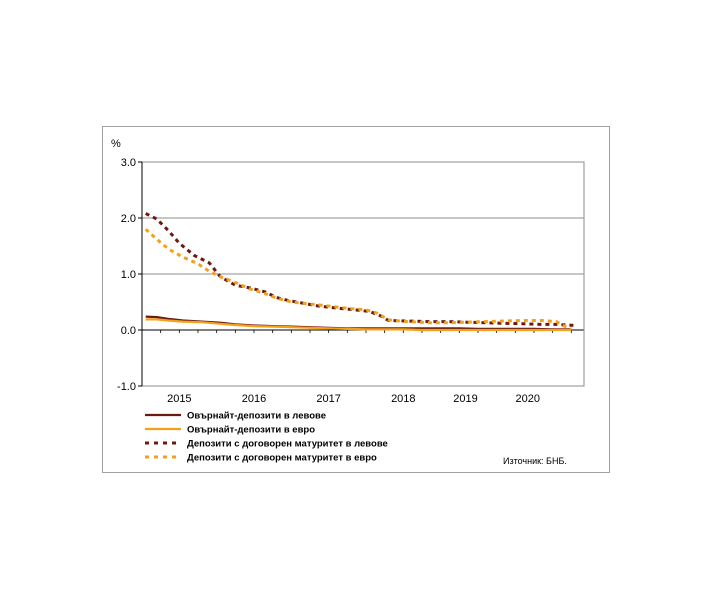  I want to click on y-tick-label: 2.0, so click(128, 219).